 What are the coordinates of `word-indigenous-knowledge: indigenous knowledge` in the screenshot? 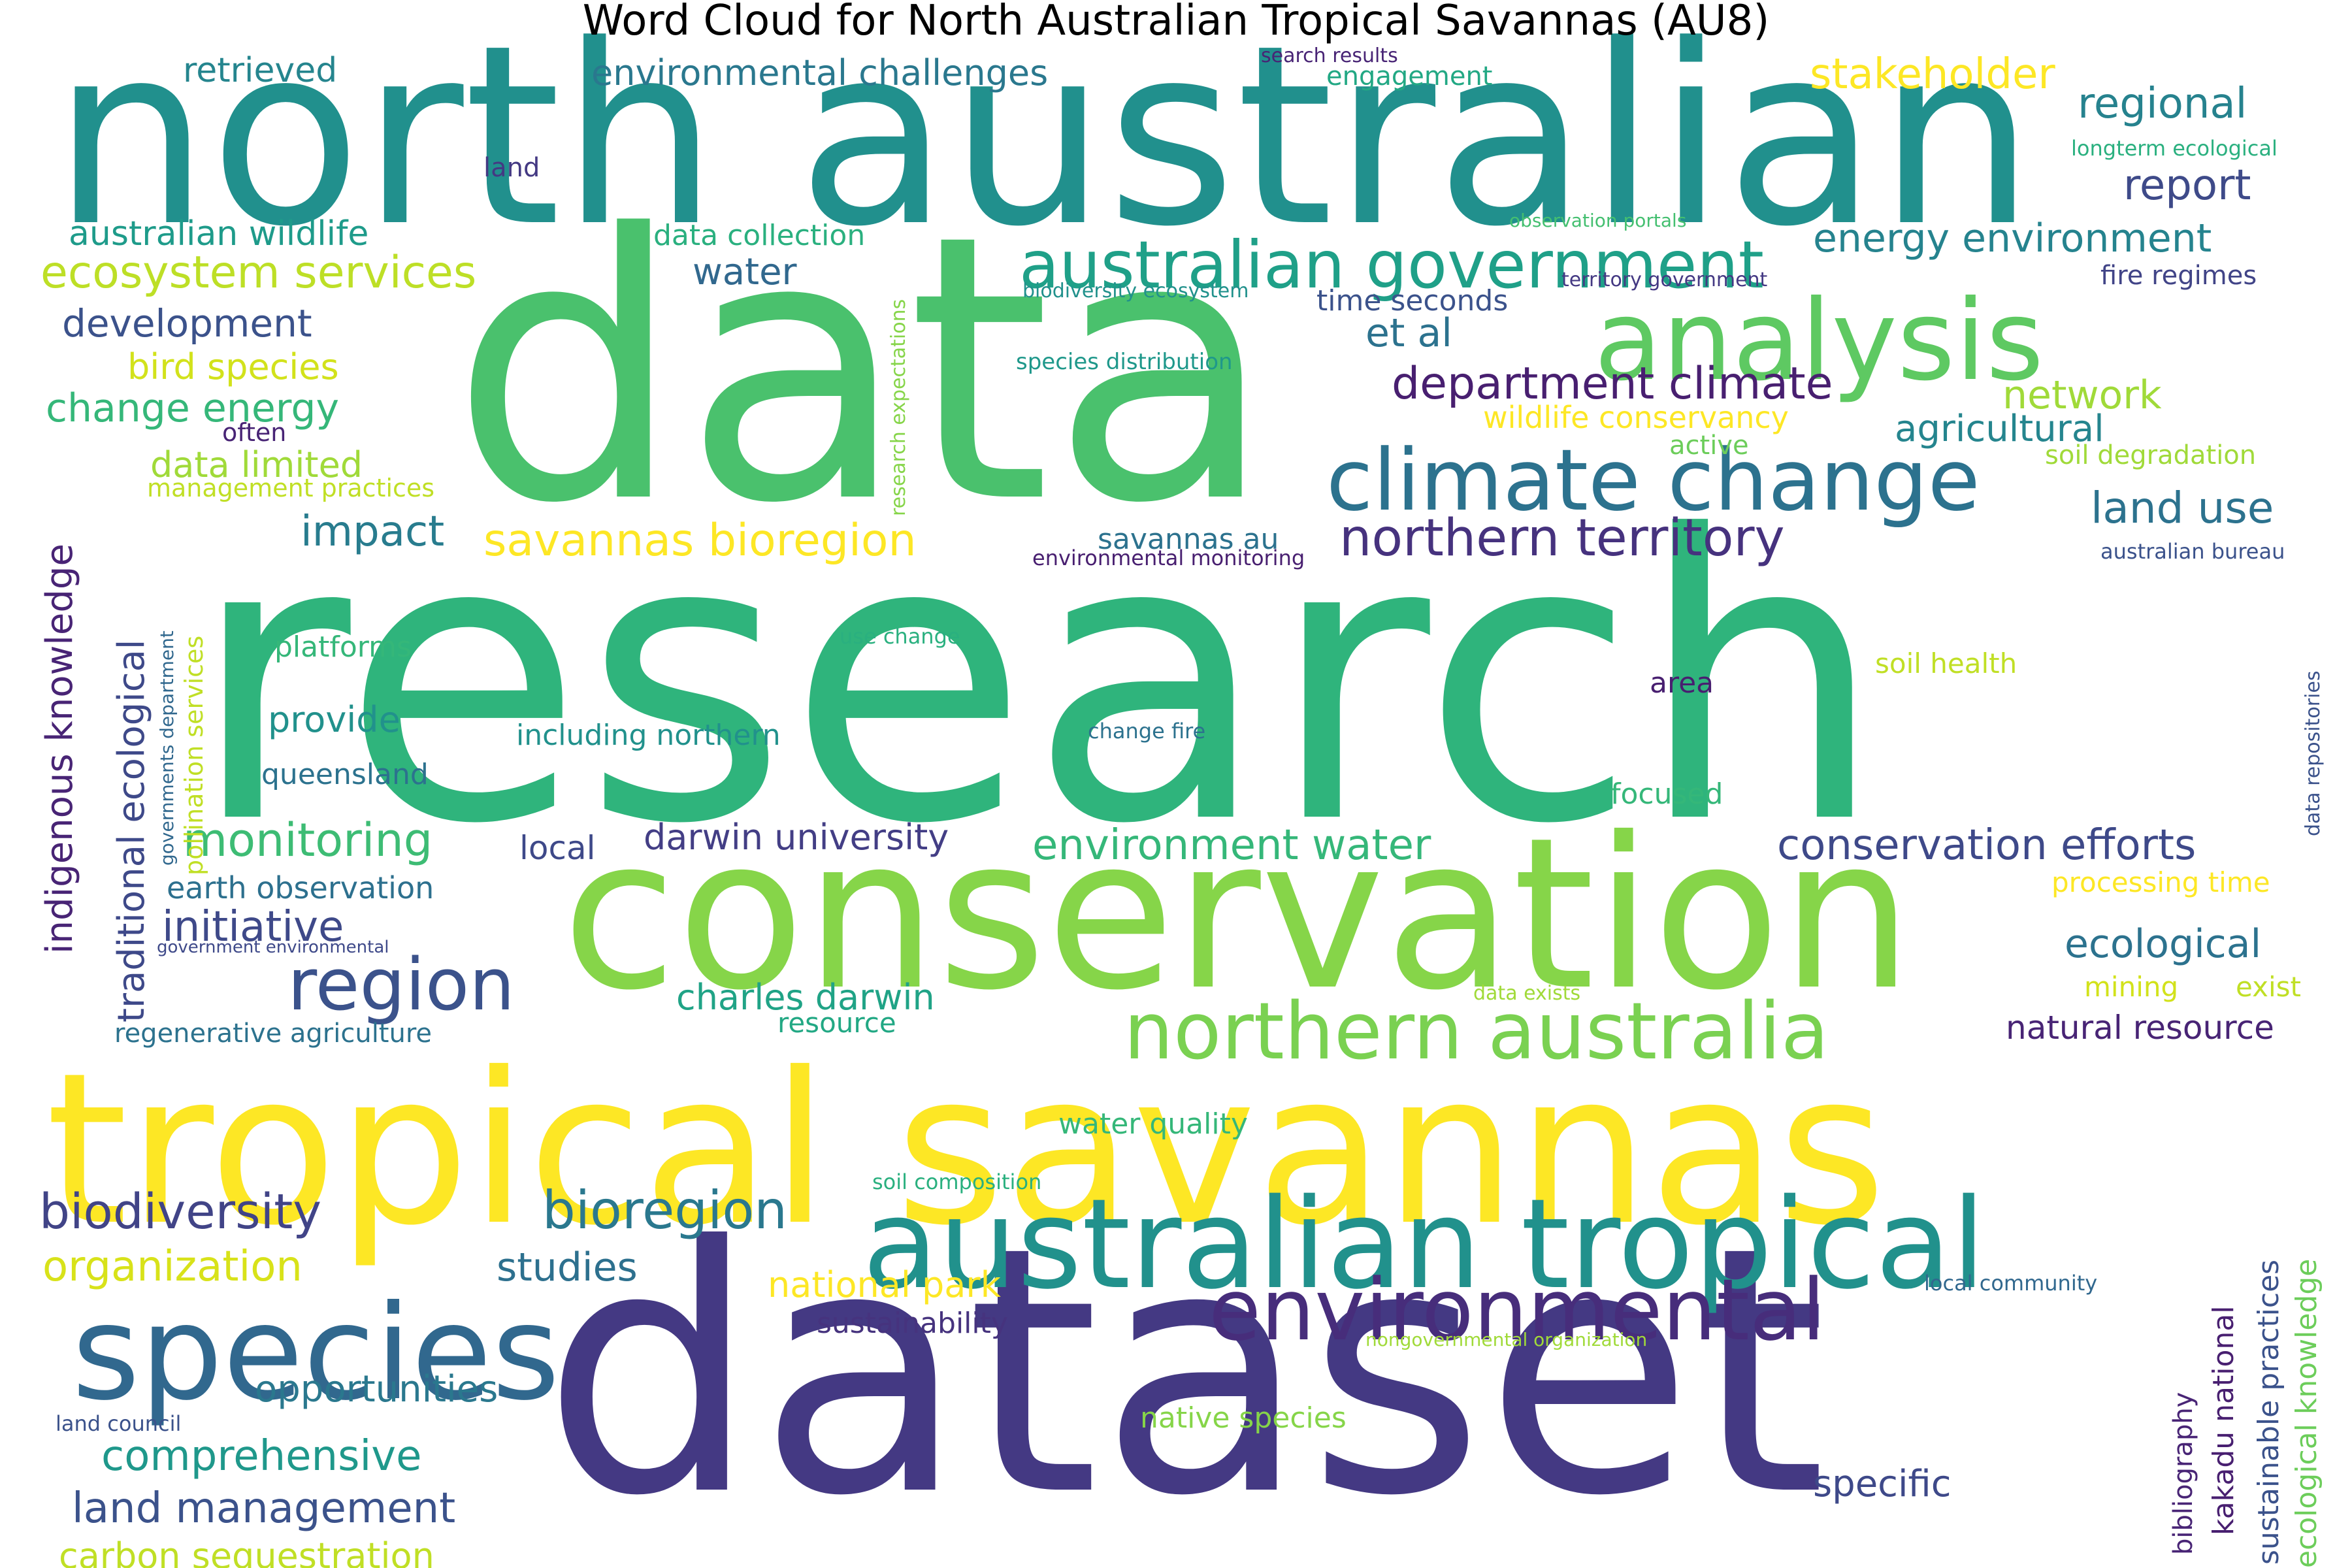 It's located at (60, 749).